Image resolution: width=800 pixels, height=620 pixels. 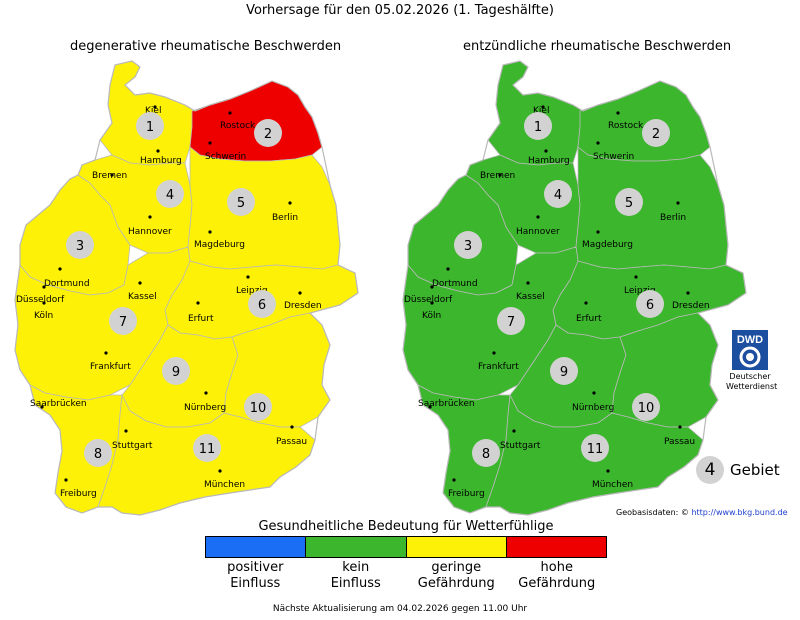 What do you see at coordinates (755, 470) in the screenshot?
I see `gebiet-label: Gebiet` at bounding box center [755, 470].